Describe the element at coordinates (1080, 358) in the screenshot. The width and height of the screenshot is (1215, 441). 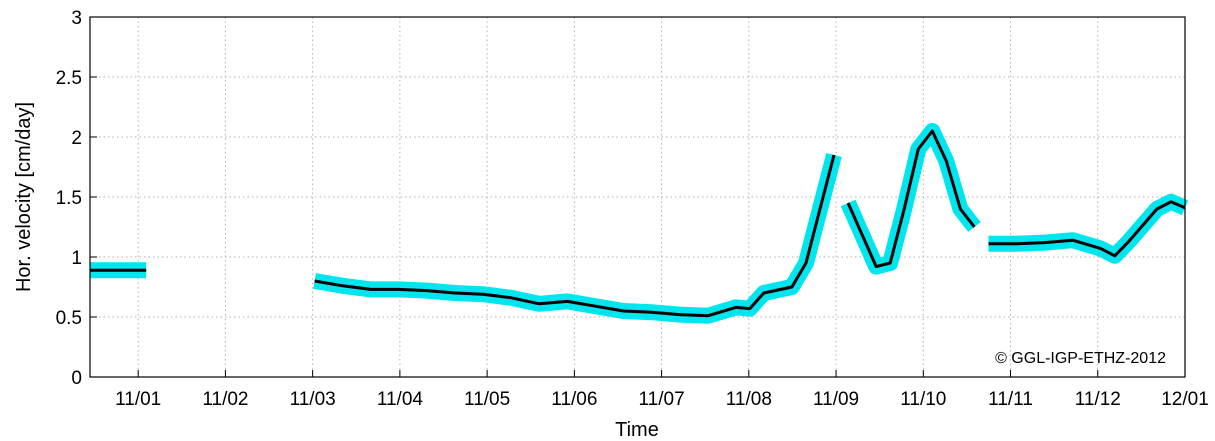
I see `copyright-notice: © GGL-IGP-ETHZ-2012` at that location.